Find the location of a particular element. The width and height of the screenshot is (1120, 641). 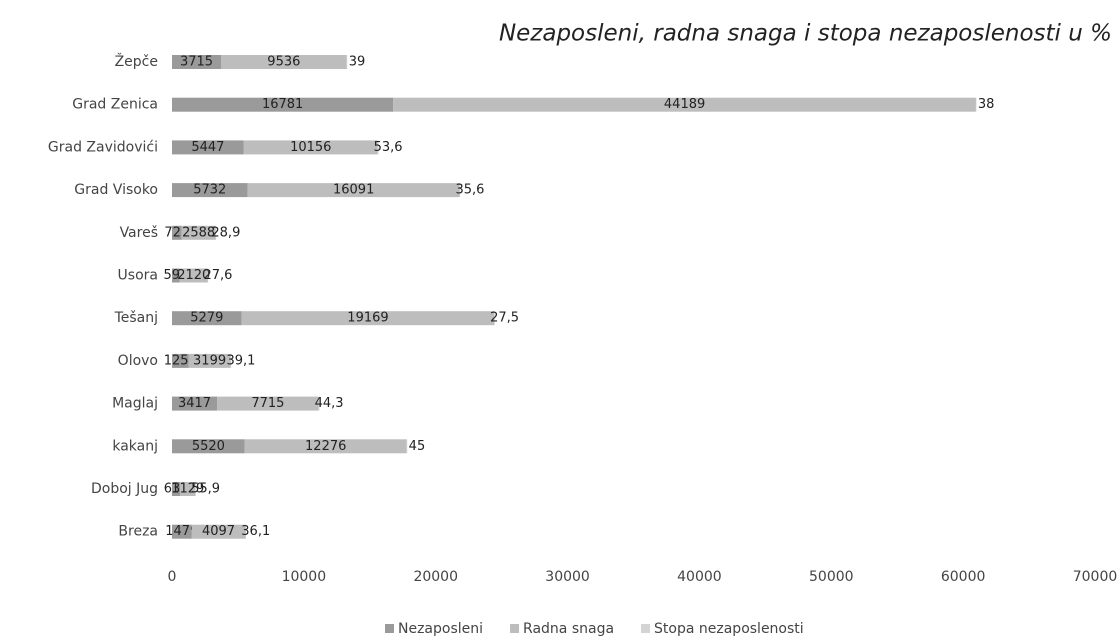

data-label: 2120 is located at coordinates (193, 275).